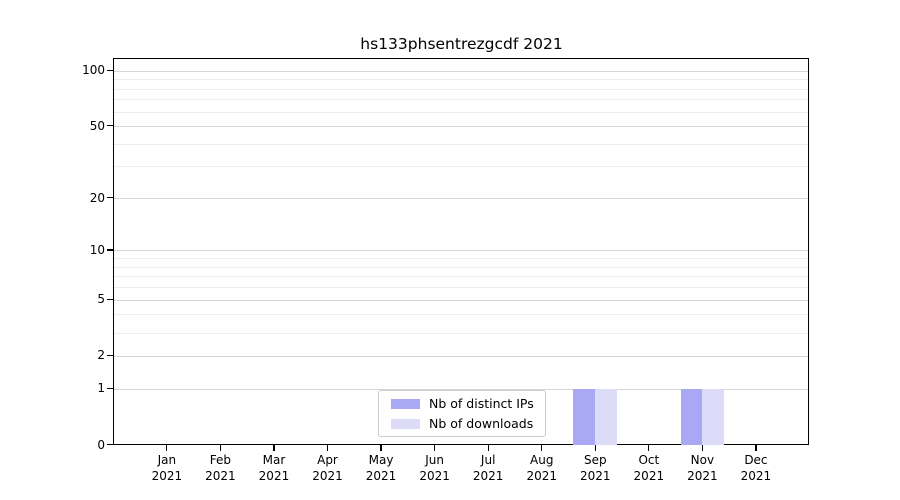 The width and height of the screenshot is (900, 500). I want to click on chart-title: hs133phsentrezgcdf 2021, so click(461, 44).